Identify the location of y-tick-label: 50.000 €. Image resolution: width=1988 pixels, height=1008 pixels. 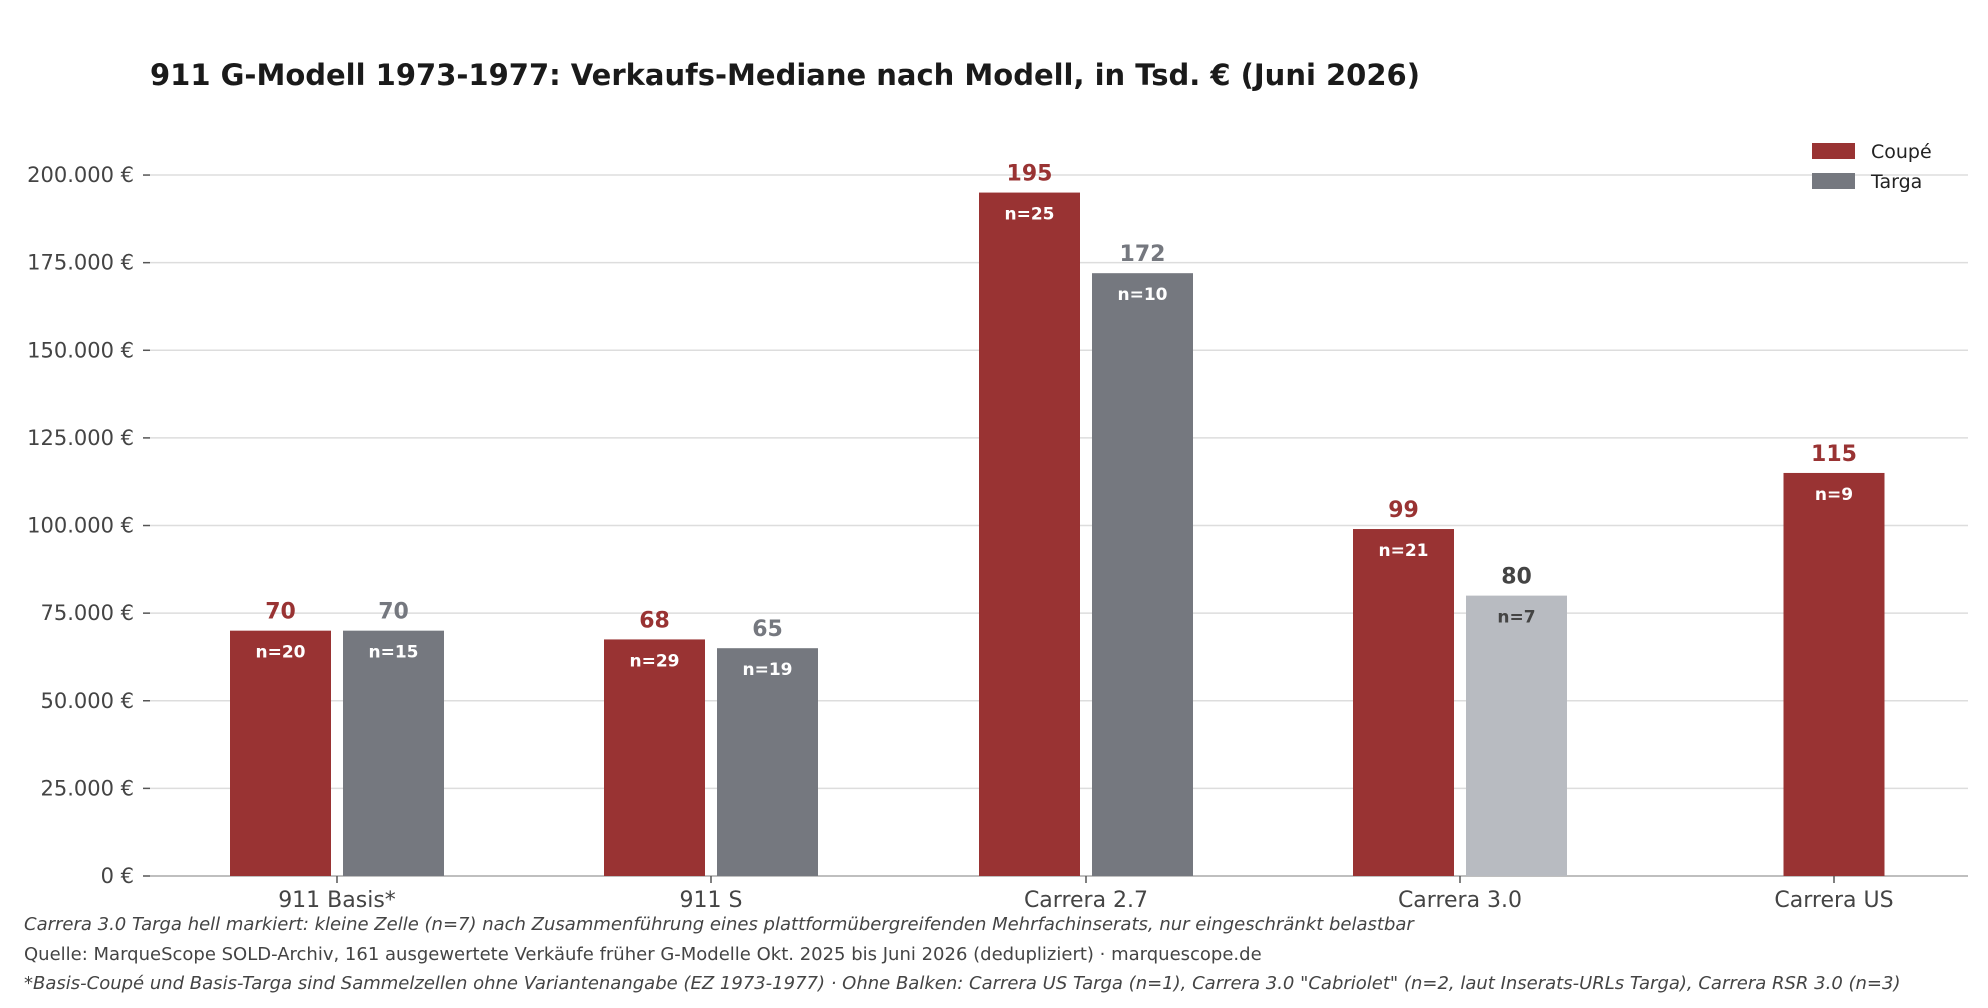
(87, 701).